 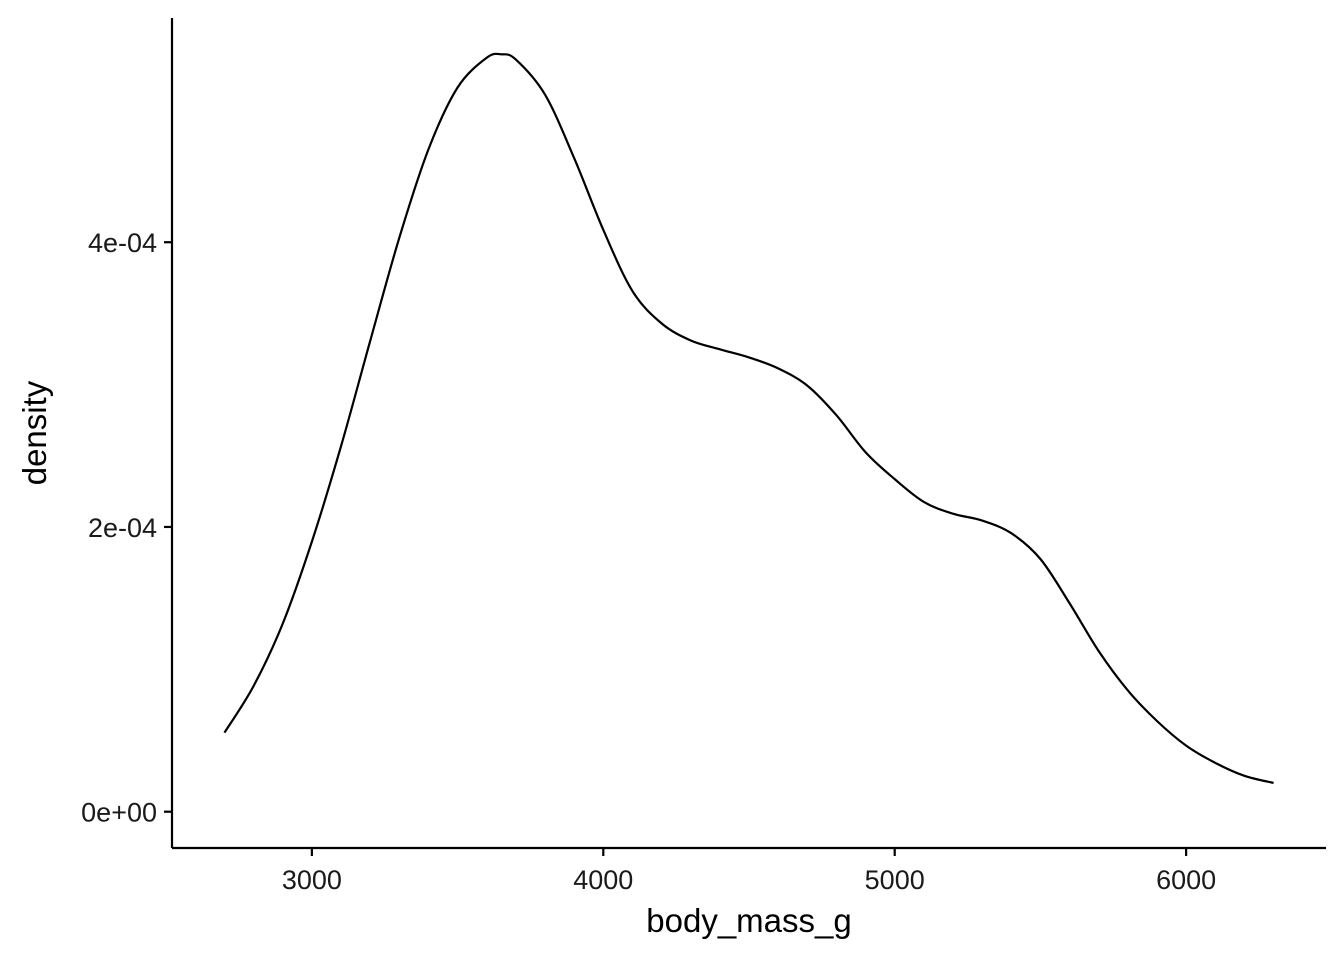 I want to click on x-axis-ticks: 3000 4000 5000 6000, so click(x=749, y=871).